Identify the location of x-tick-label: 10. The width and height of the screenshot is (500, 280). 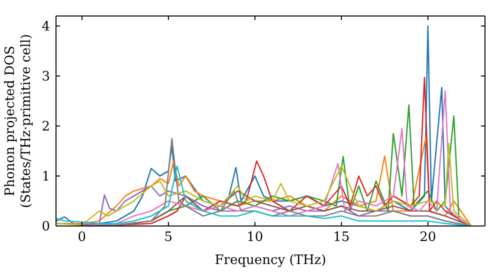
(255, 238).